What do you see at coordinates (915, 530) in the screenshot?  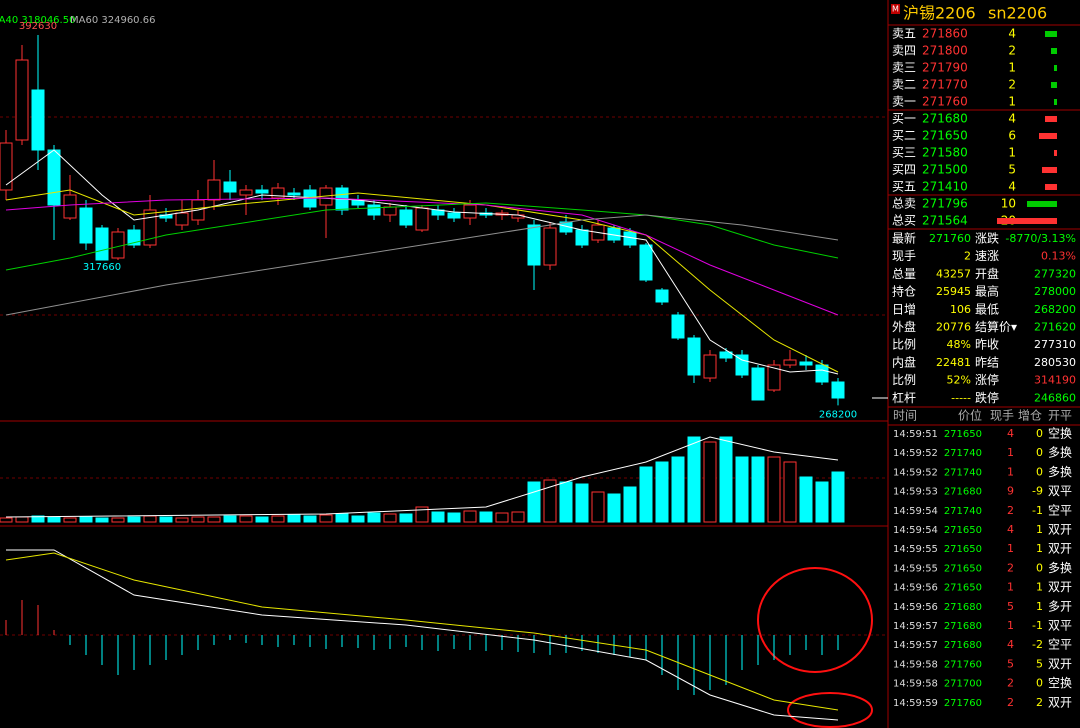 I see `tick-time: 14:59:54` at bounding box center [915, 530].